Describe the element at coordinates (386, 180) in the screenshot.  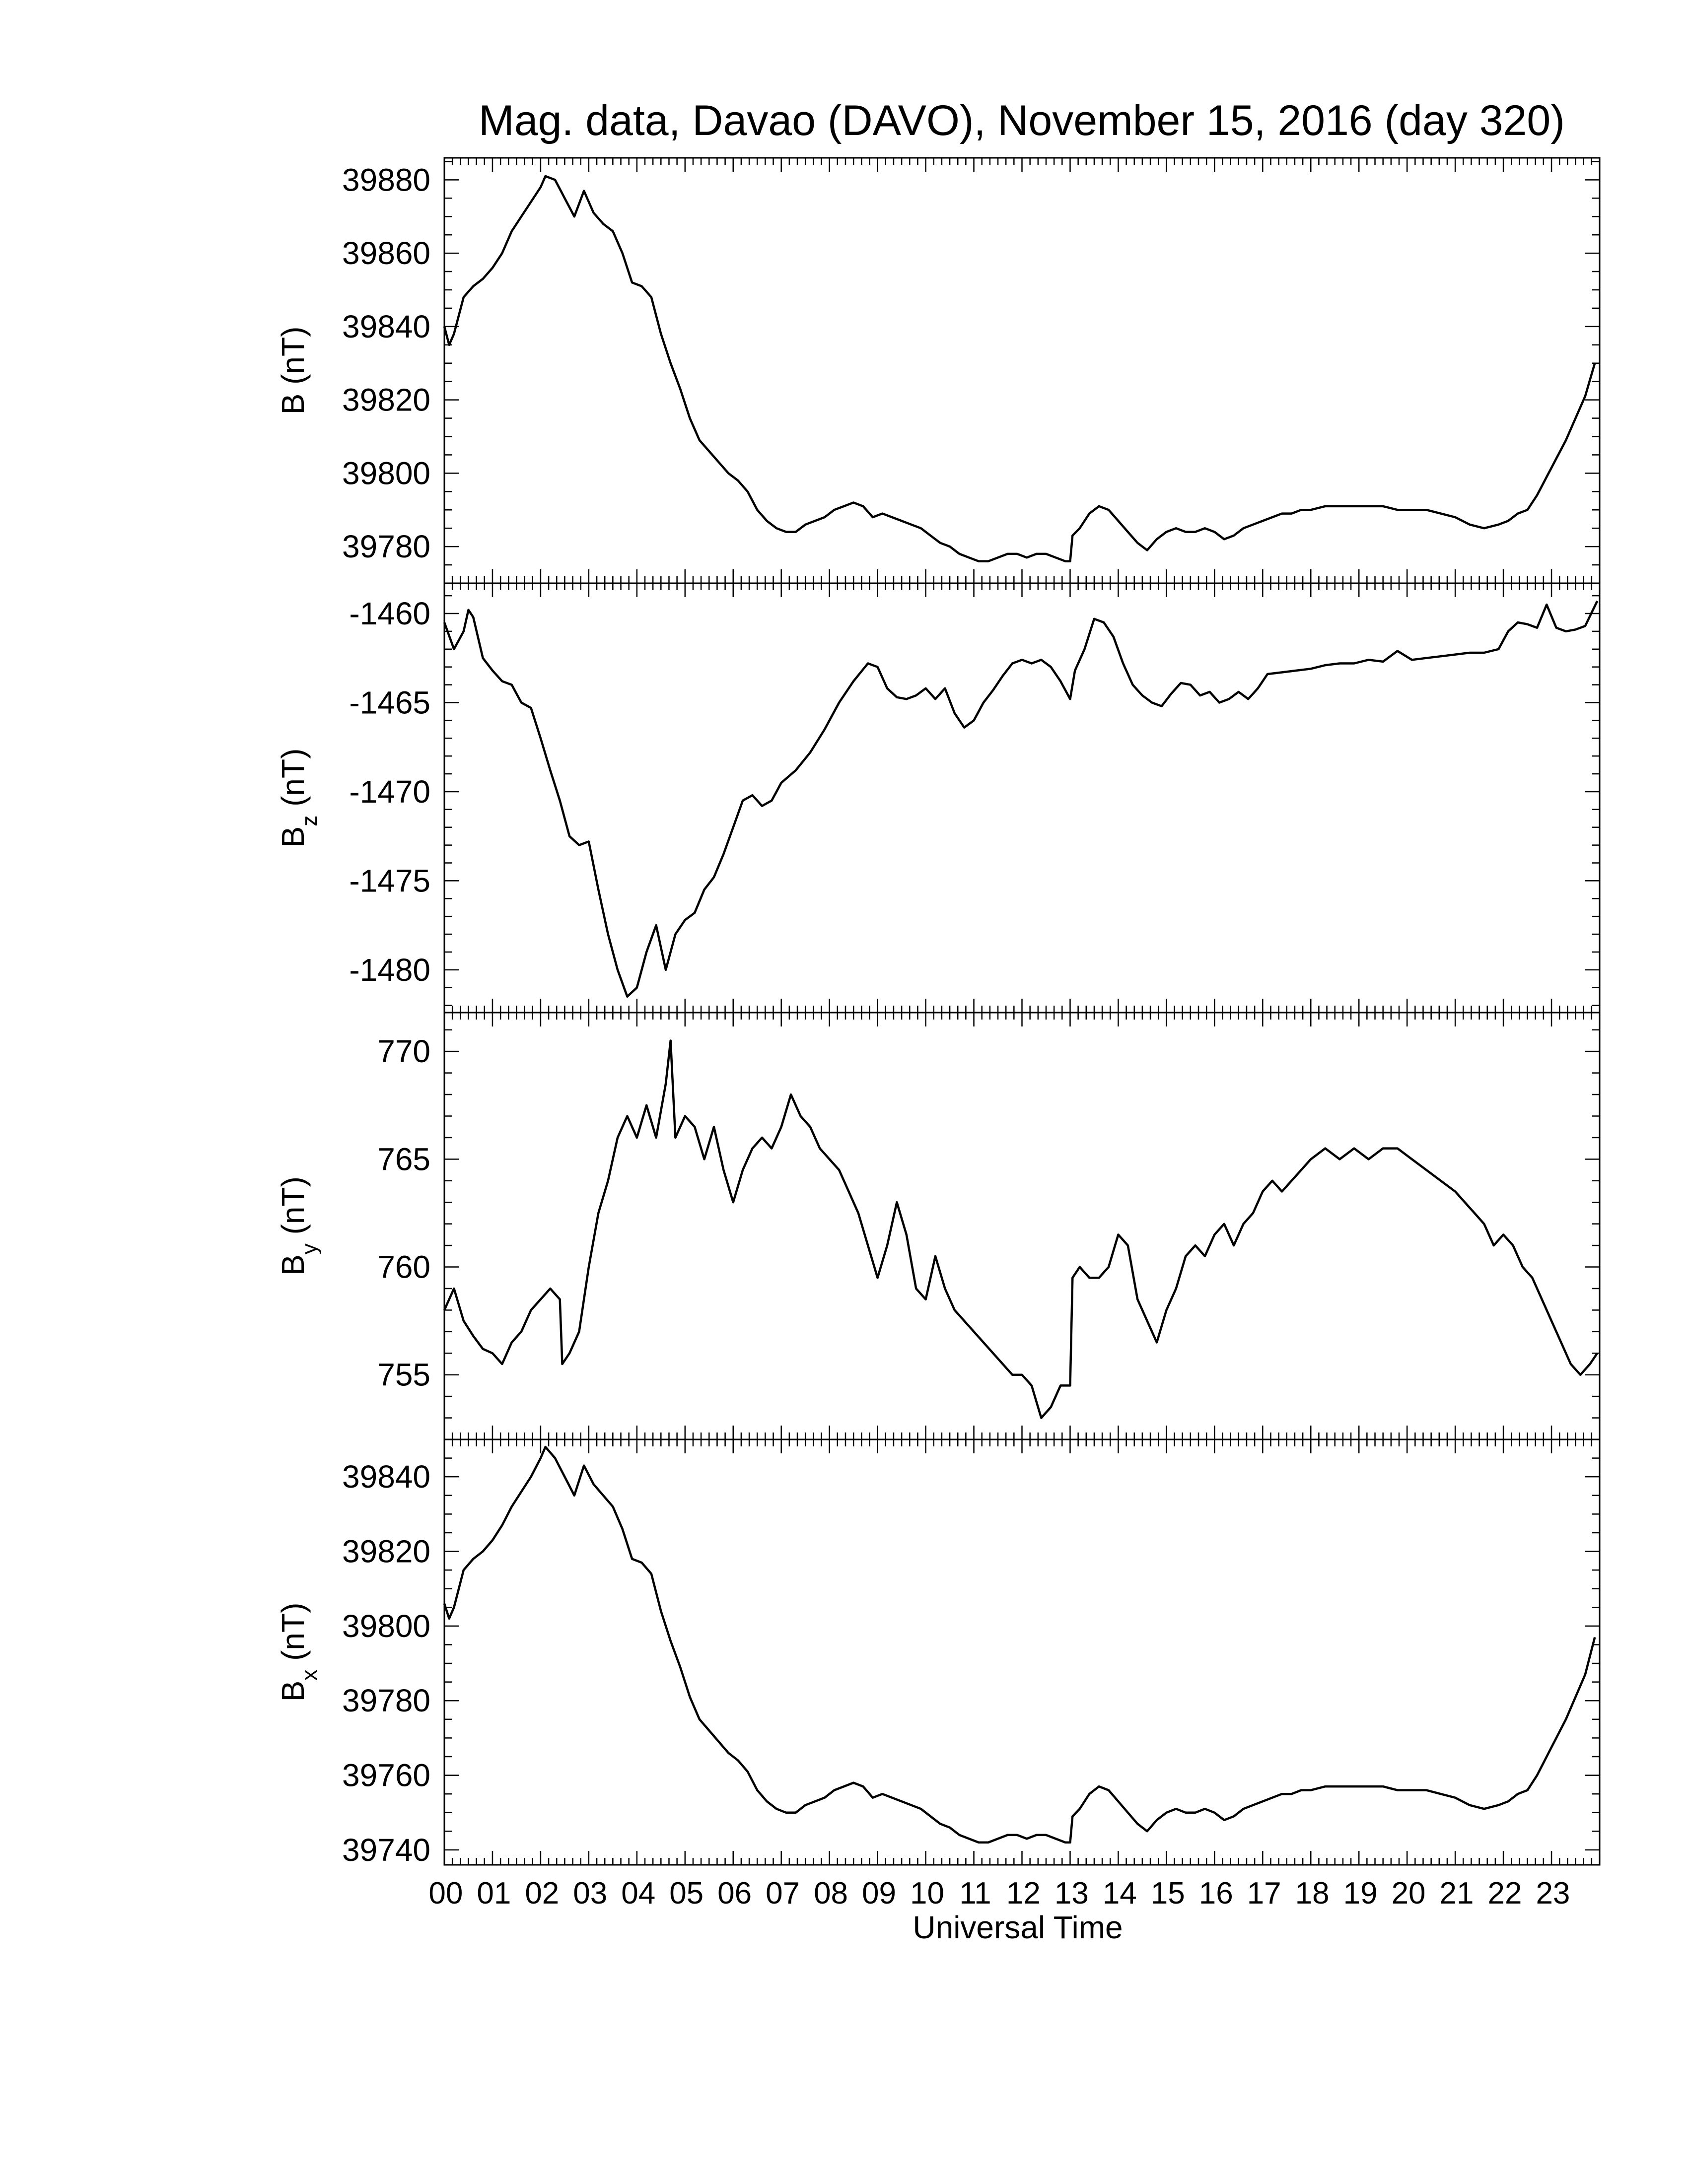
I see `y-tick-label: 39880` at that location.